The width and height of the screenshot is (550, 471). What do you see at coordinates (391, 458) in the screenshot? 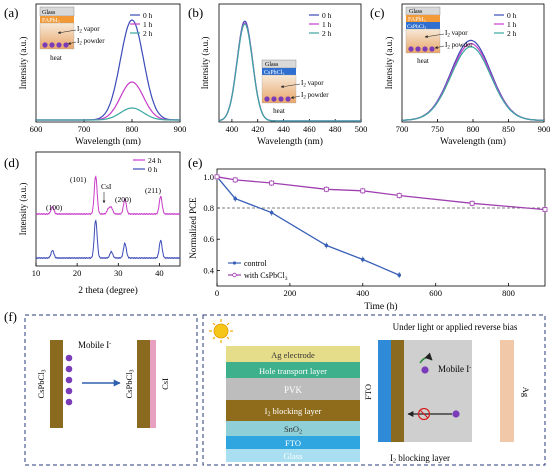
I see `i2-bottom-label: I` at bounding box center [391, 458].